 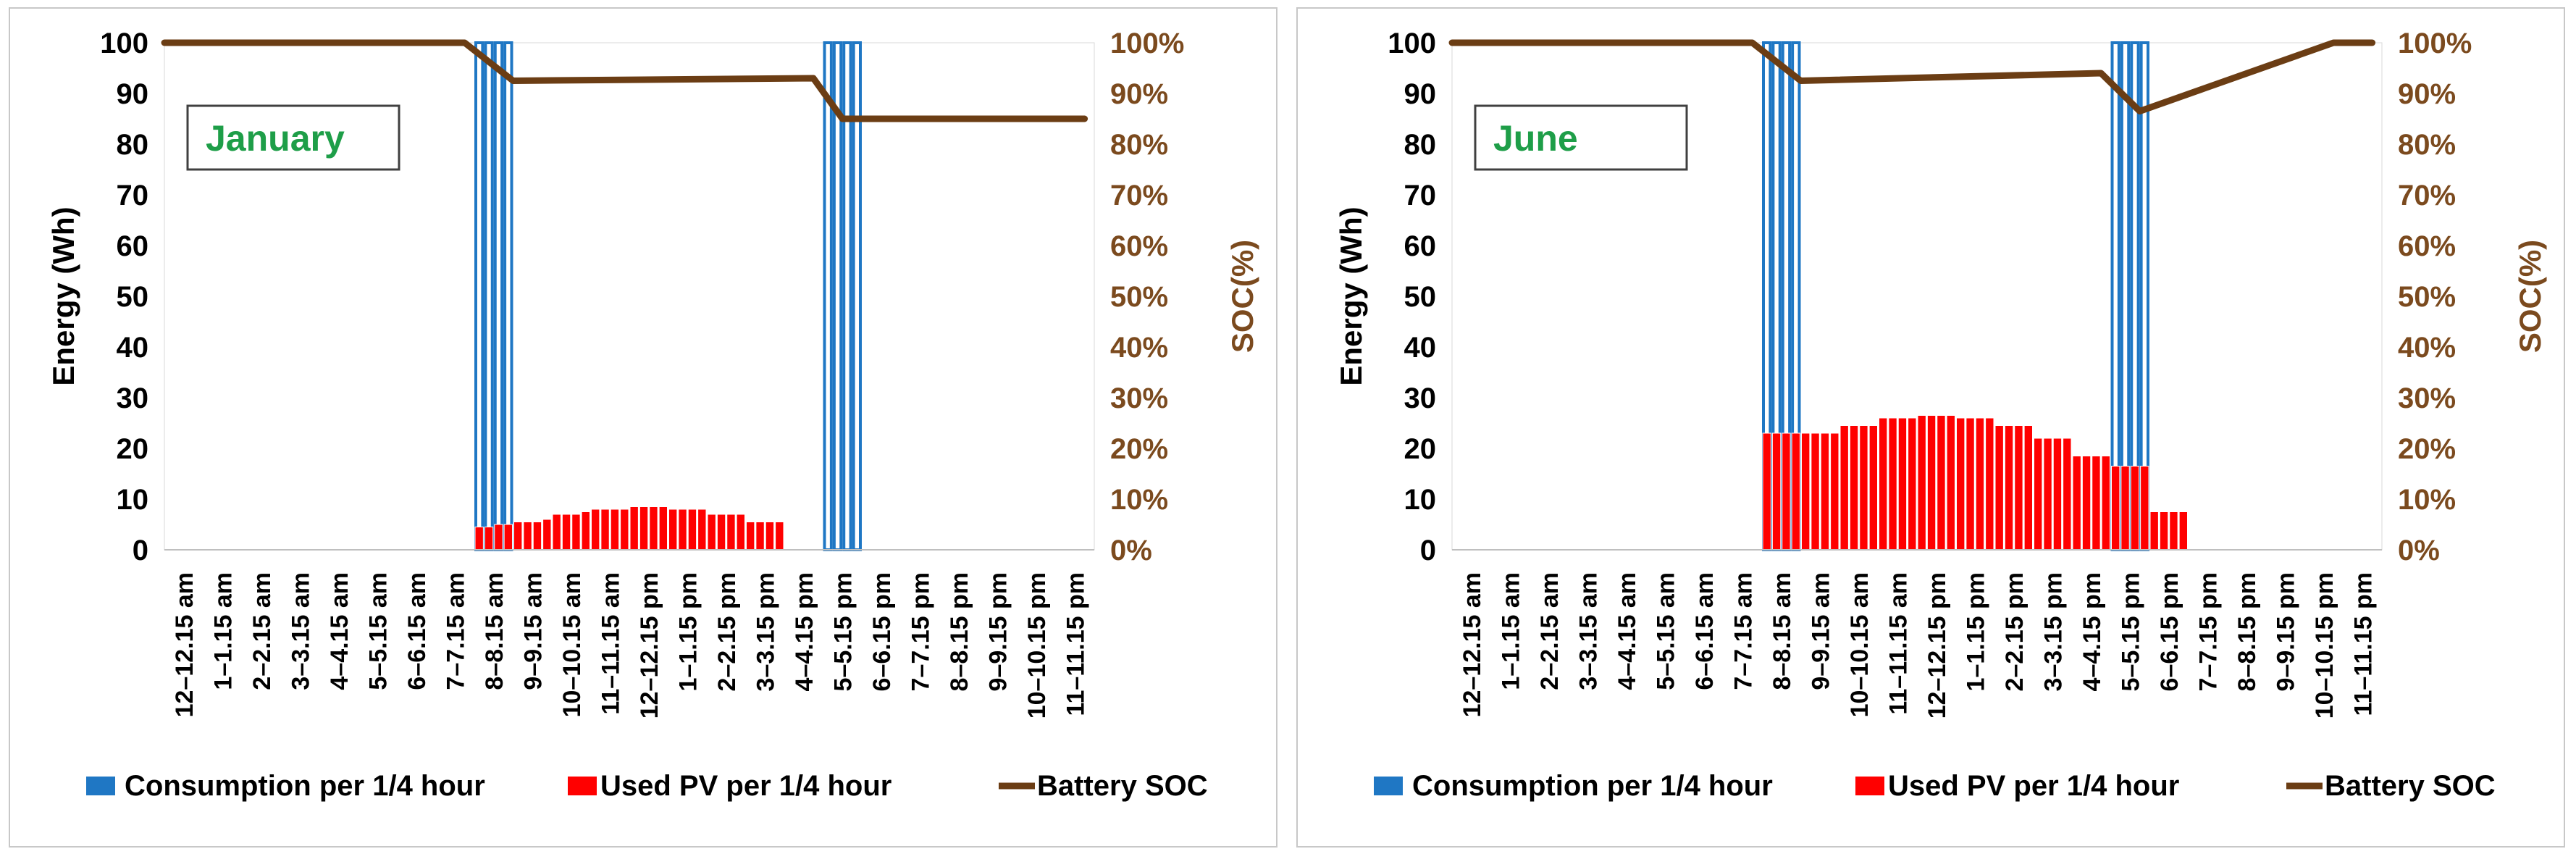 I want to click on used-pv-legend-swatch, so click(x=582, y=786).